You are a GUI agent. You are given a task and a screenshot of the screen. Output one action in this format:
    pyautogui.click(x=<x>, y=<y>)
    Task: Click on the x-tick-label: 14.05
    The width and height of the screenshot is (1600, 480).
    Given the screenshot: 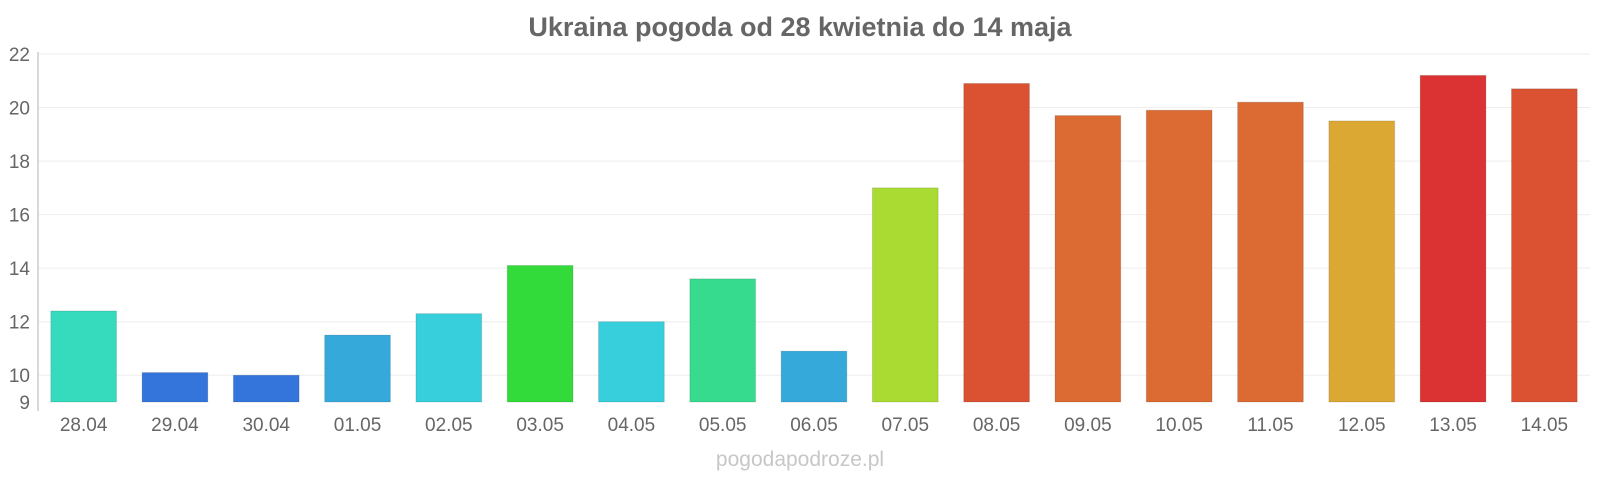 What is the action you would take?
    pyautogui.click(x=1545, y=425)
    